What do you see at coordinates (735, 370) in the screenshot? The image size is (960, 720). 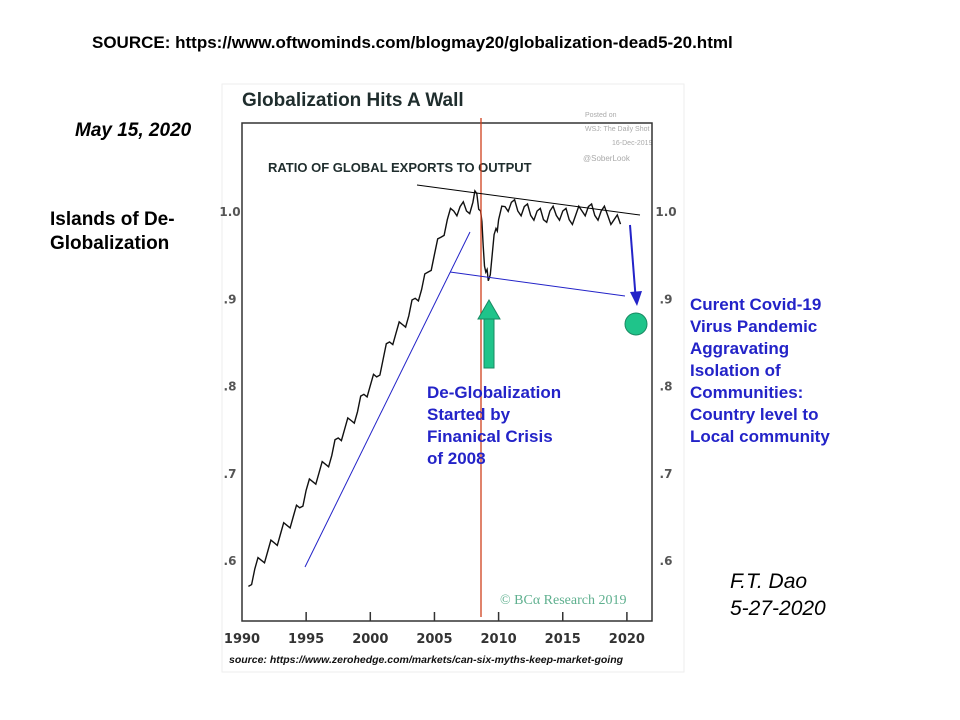 I see `annotation-line: Isolation of` at bounding box center [735, 370].